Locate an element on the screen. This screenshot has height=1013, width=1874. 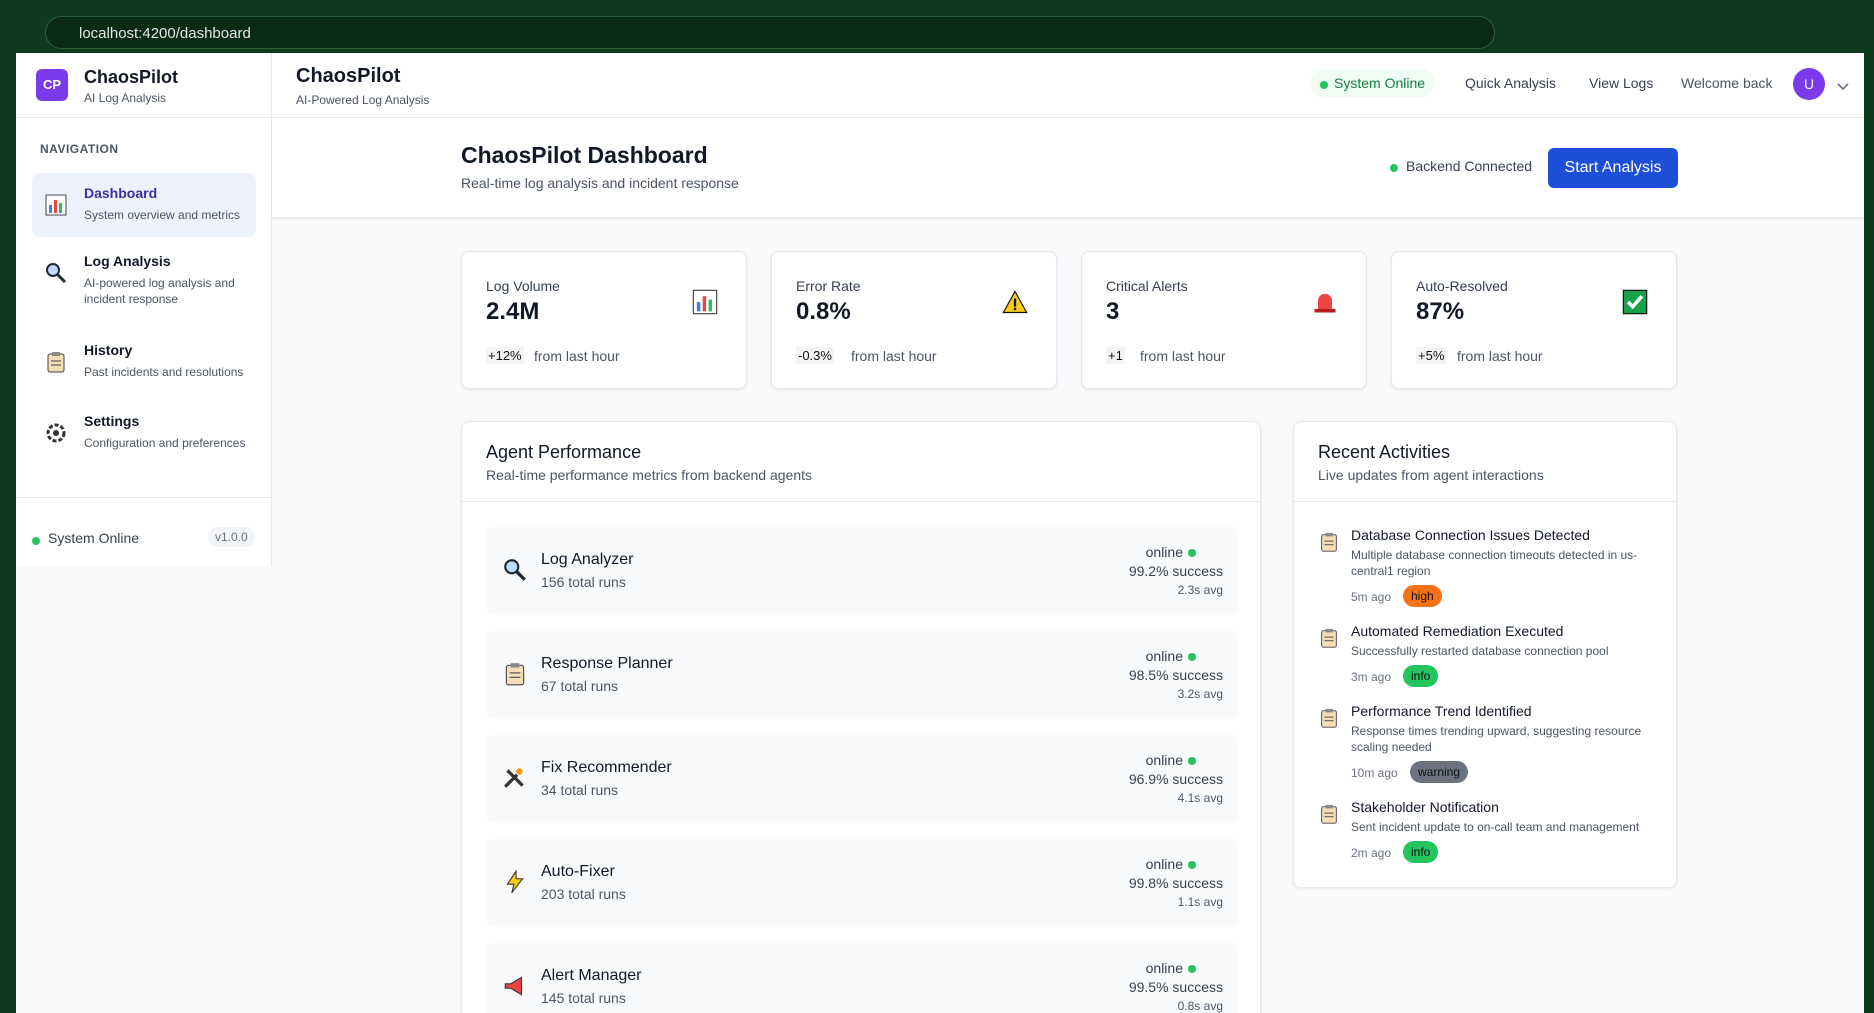
nav-description: Past incidents and resolutions is located at coordinates (164, 372).